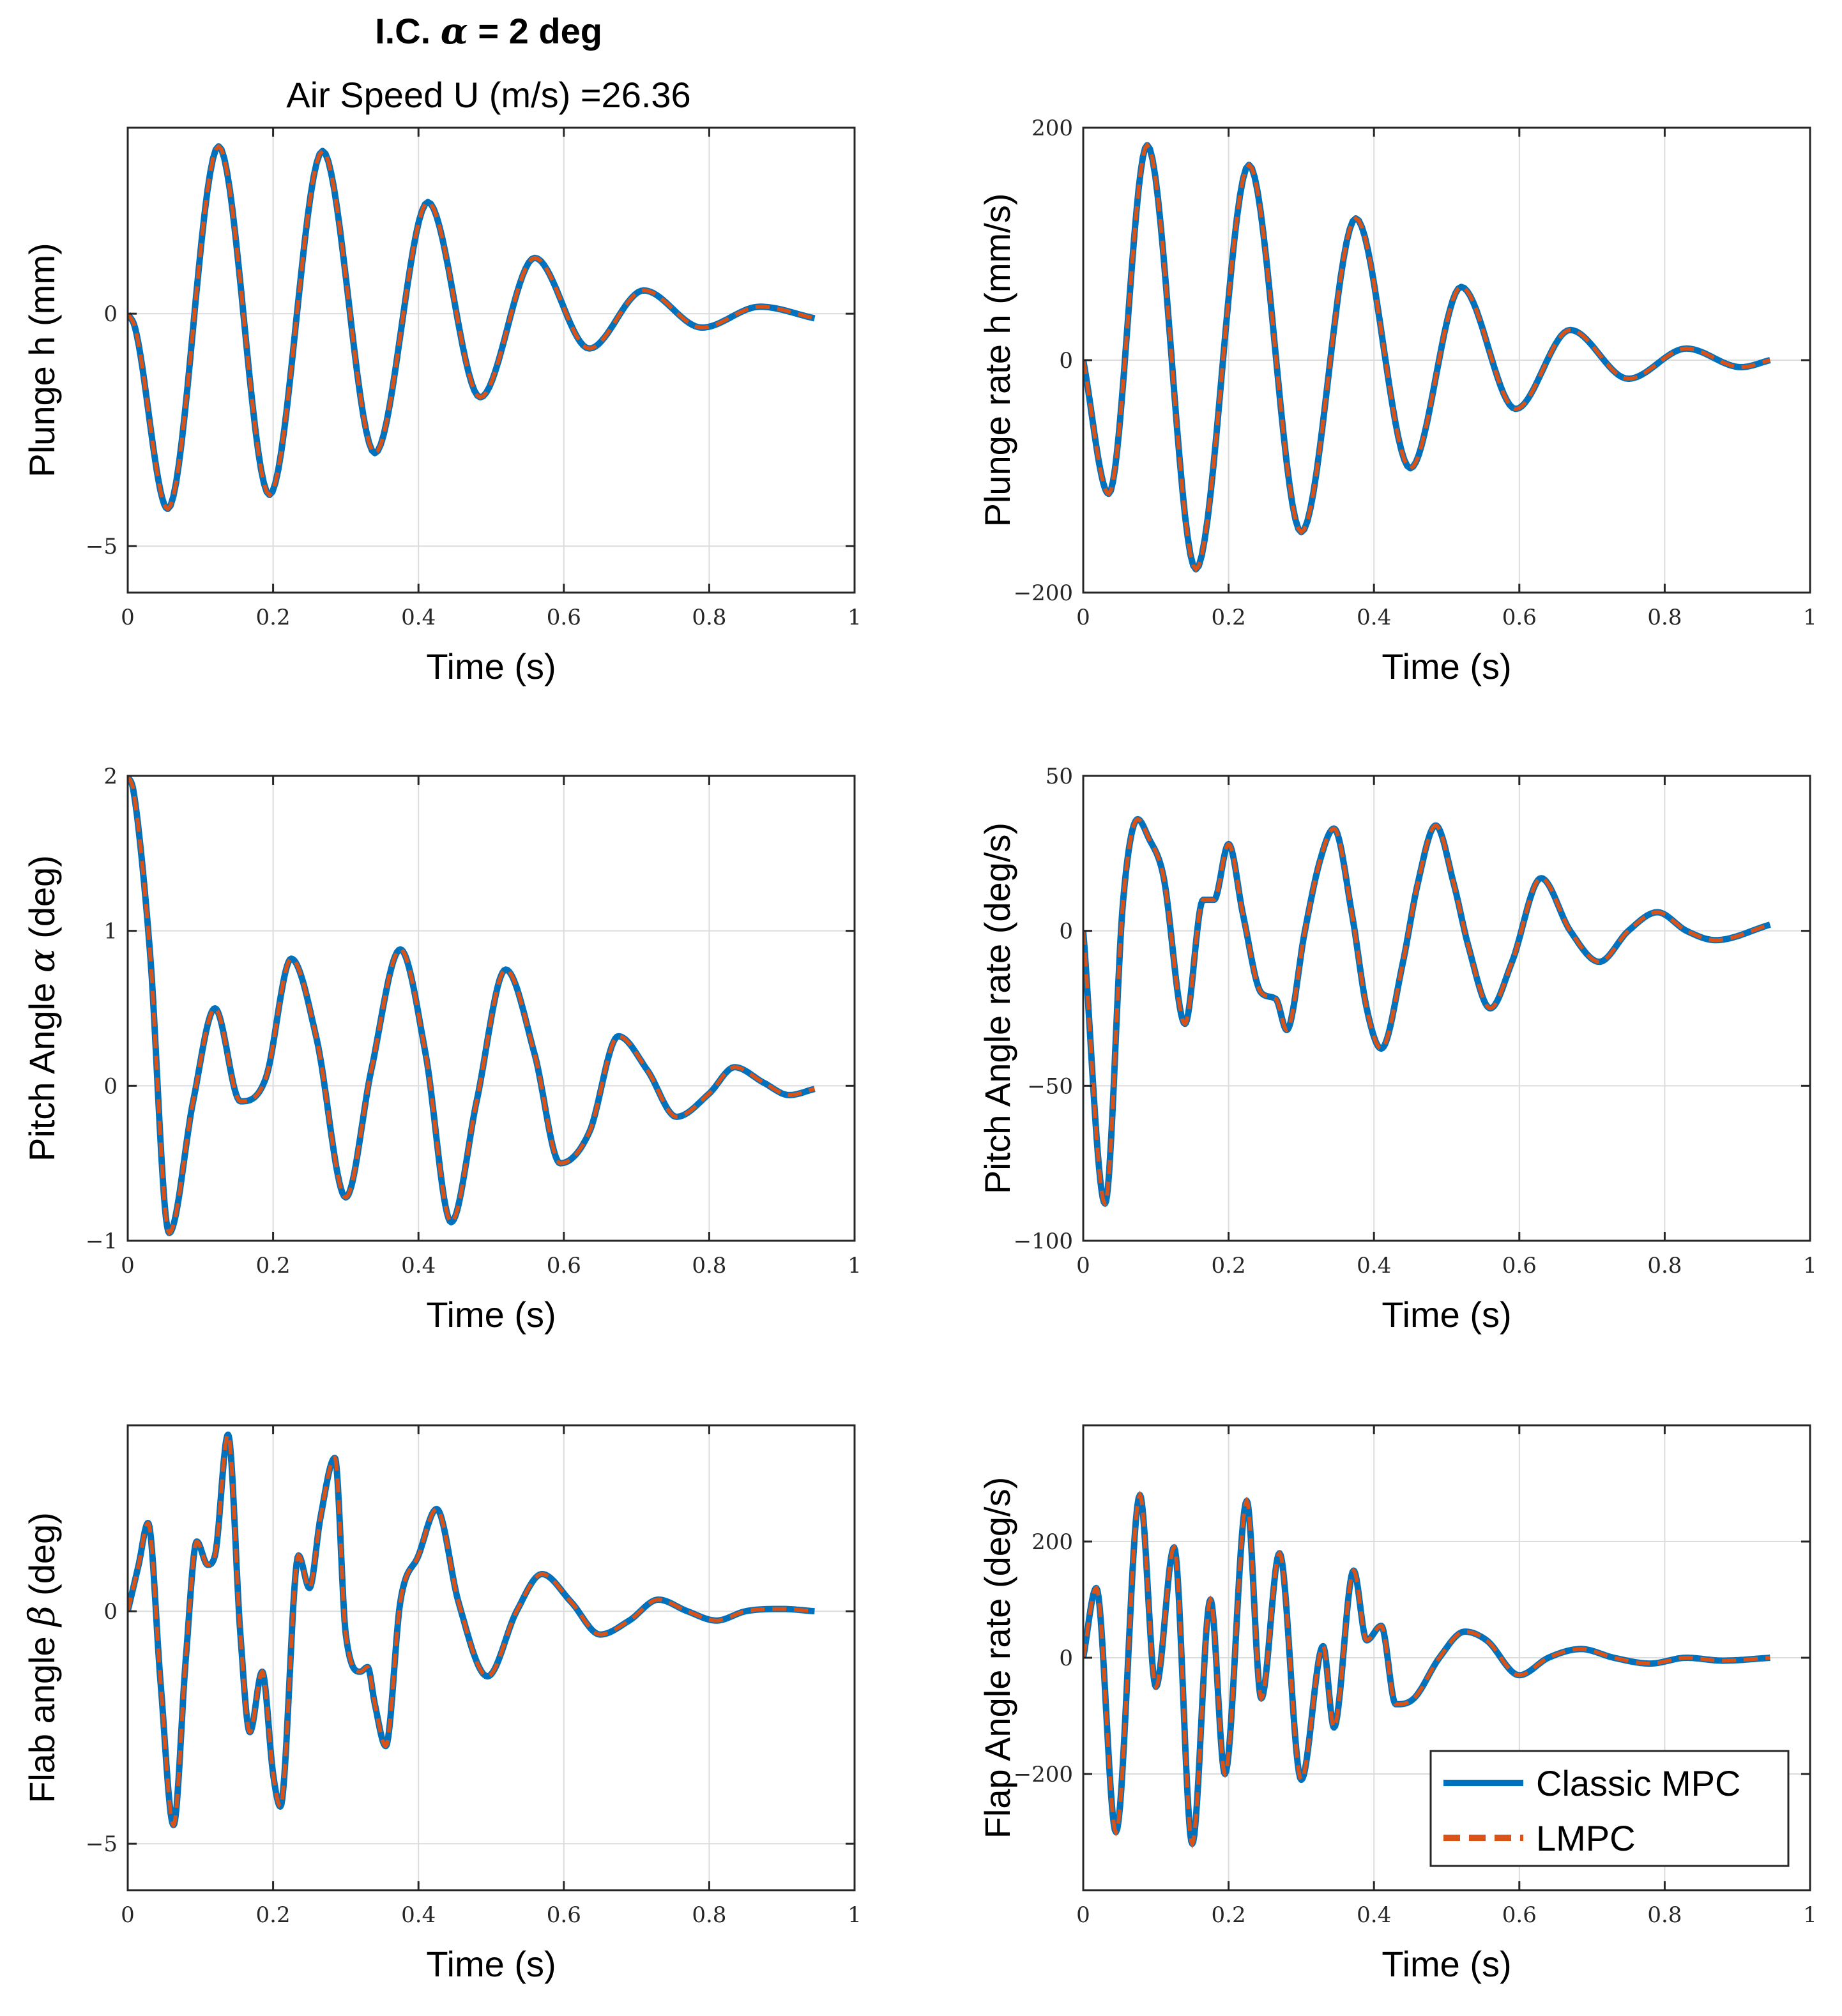 This screenshot has width=1842, height=2016. Describe the element at coordinates (110, 931) in the screenshot. I see `y-tick-label: 1` at that location.